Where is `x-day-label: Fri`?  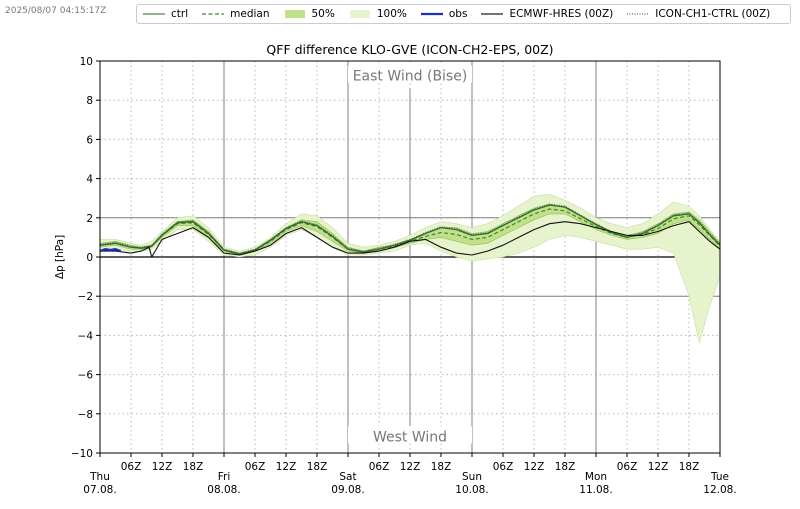
x-day-label: Fri is located at coordinates (224, 477).